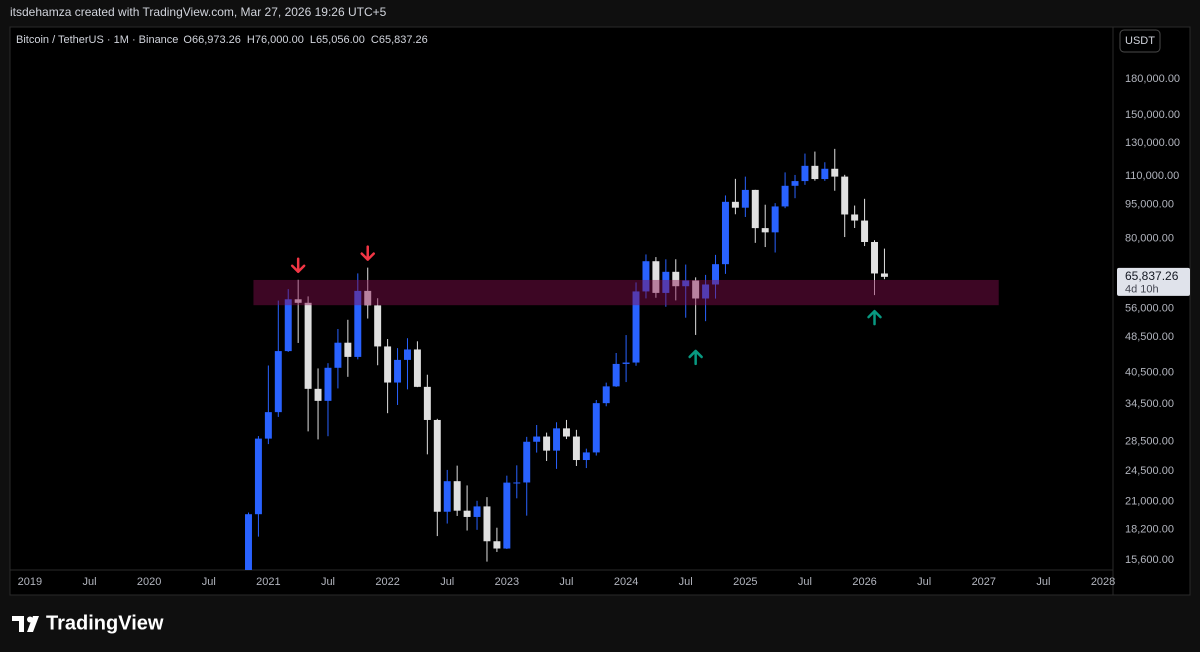  Describe the element at coordinates (251, 40) in the screenshot. I see `ohlc-key: H` at that location.